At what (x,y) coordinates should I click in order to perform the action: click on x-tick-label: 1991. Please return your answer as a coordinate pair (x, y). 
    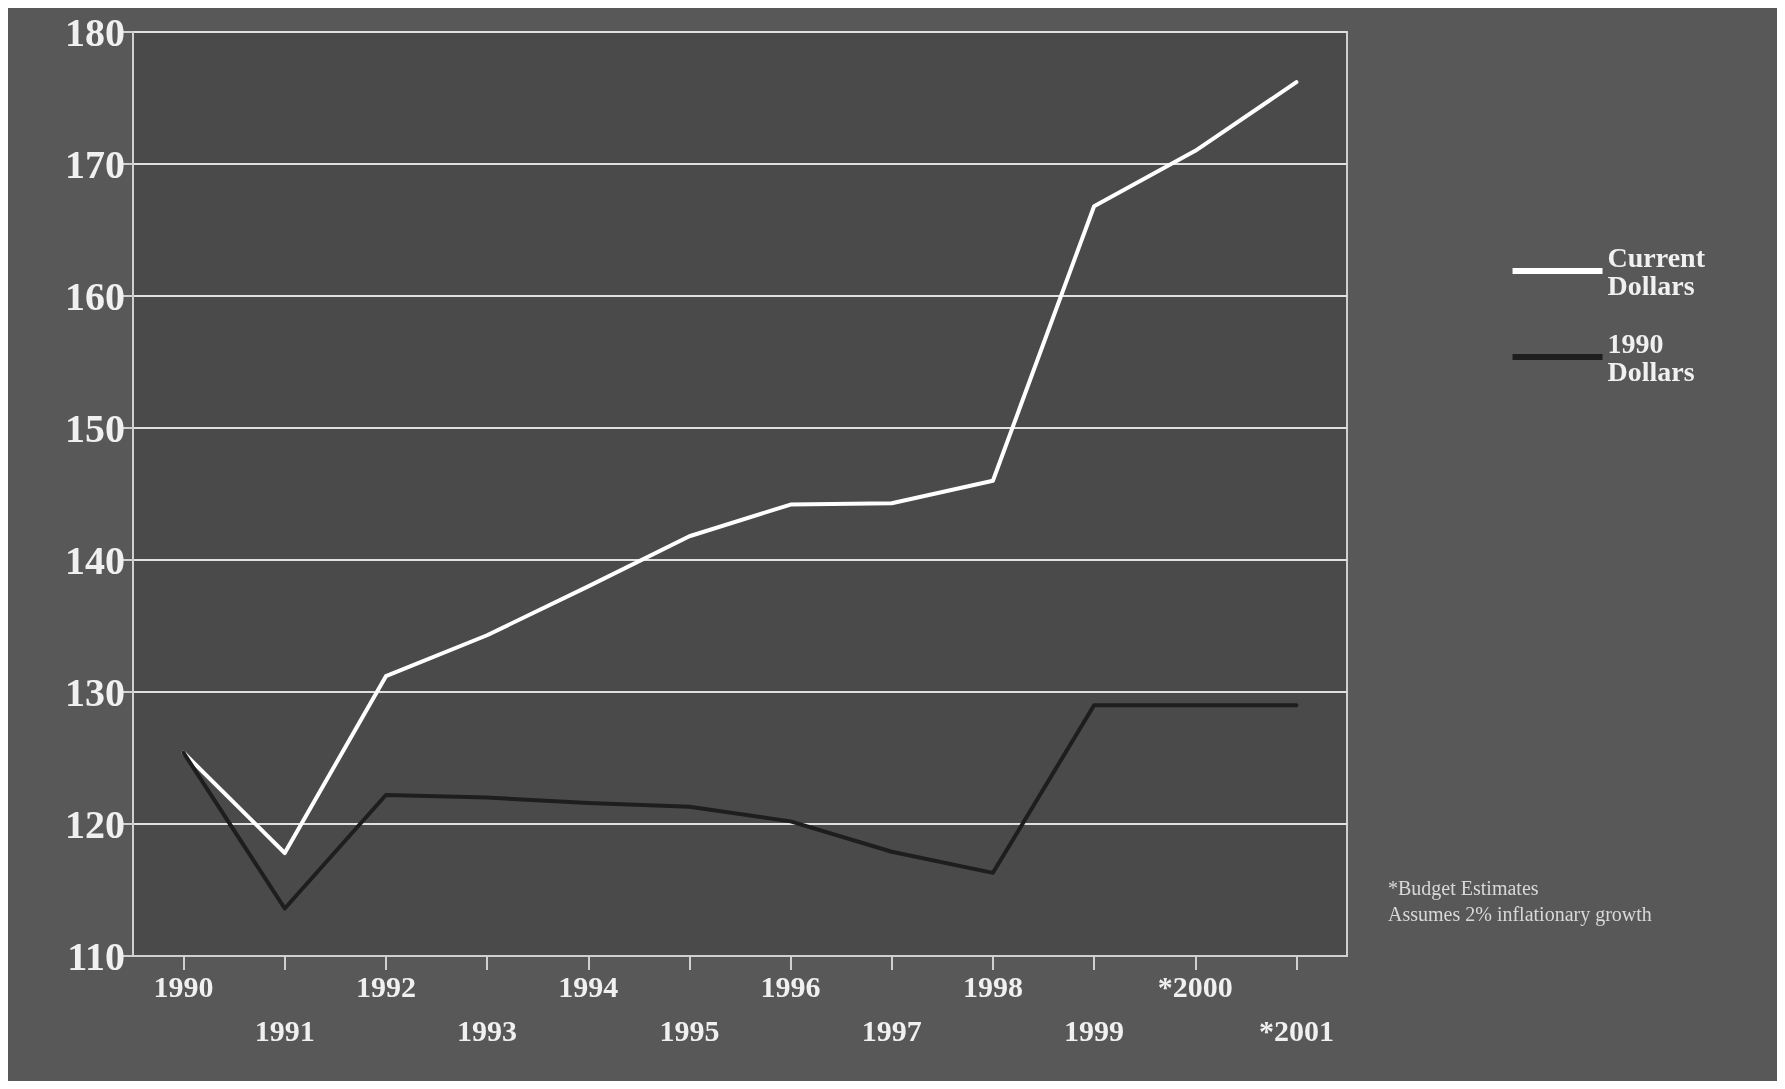
    Looking at the image, I should click on (284, 1030).